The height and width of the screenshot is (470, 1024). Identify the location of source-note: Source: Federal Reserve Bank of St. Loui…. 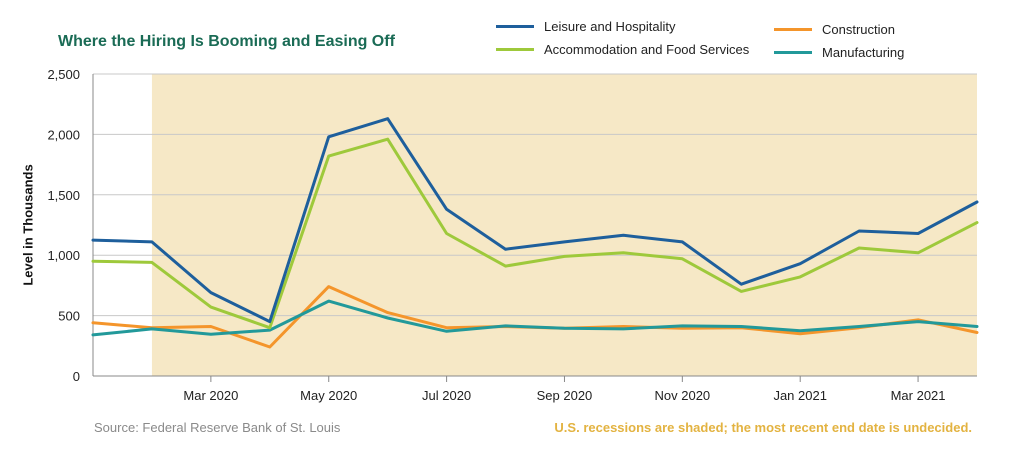
(217, 427).